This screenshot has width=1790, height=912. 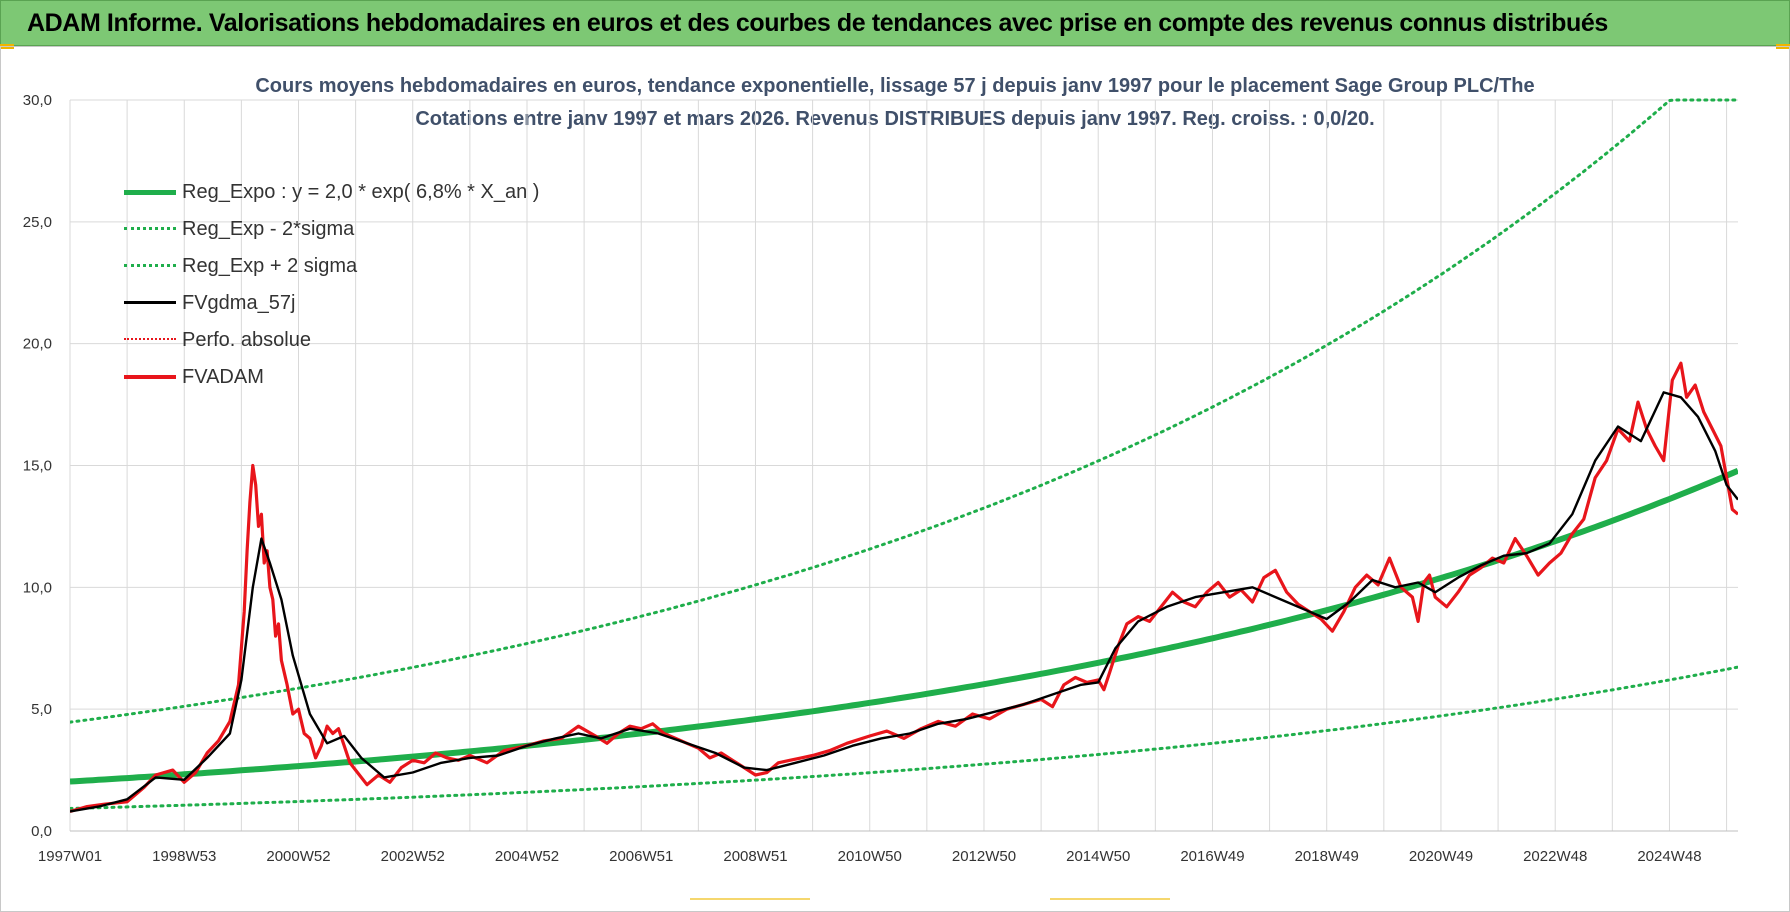 I want to click on legend-label: Reg_Exp + 2 sigma, so click(x=270, y=265).